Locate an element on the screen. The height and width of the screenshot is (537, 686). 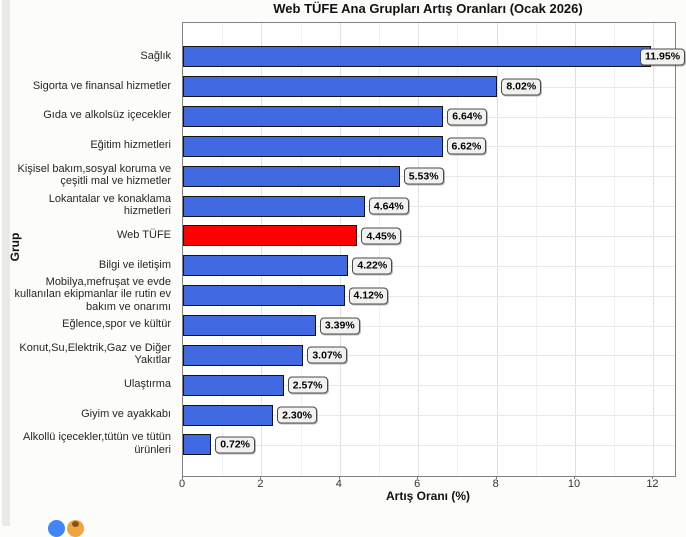
bar-row: 2.30% is located at coordinates (429, 415).